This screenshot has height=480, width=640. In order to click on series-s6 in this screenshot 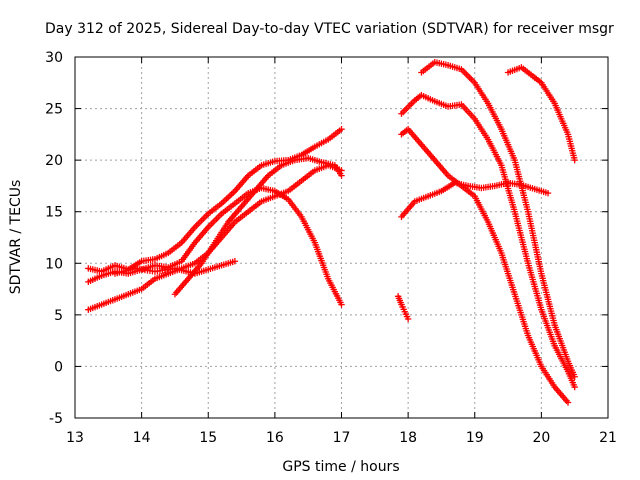, I will do `click(403, 308)`.